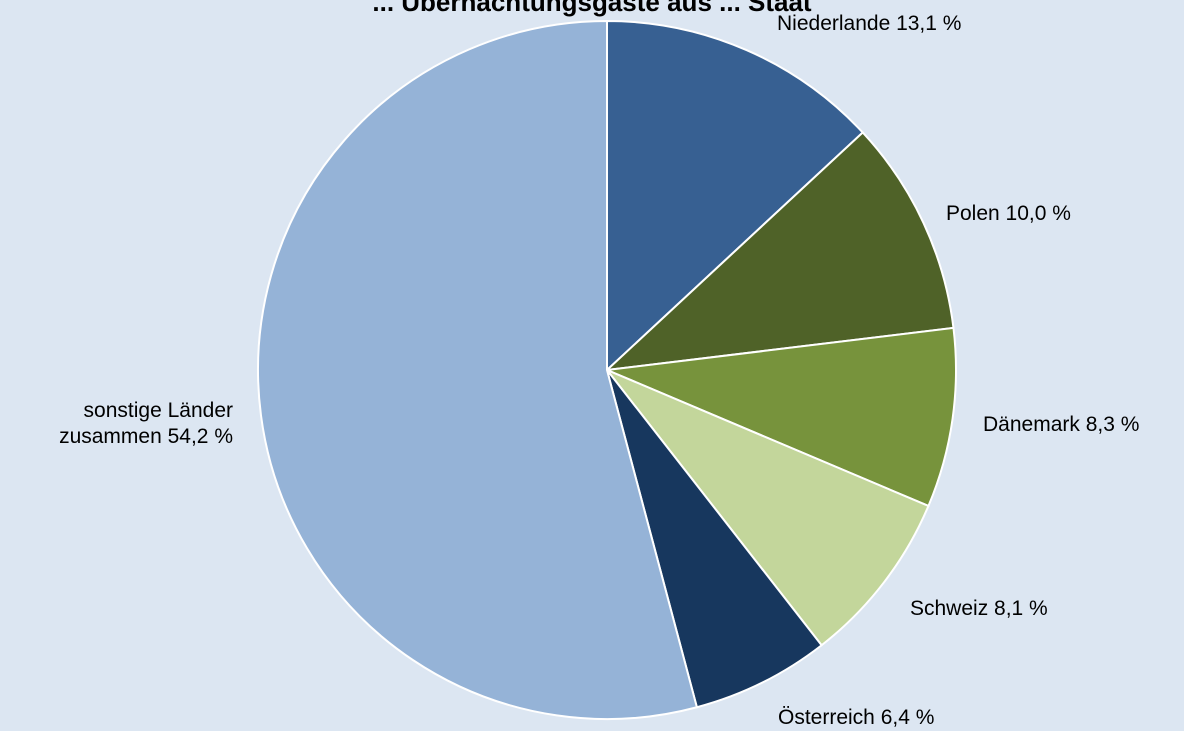  What do you see at coordinates (1061, 424) in the screenshot?
I see `slice-label-daenemark: Dänemark 8,3 %` at bounding box center [1061, 424].